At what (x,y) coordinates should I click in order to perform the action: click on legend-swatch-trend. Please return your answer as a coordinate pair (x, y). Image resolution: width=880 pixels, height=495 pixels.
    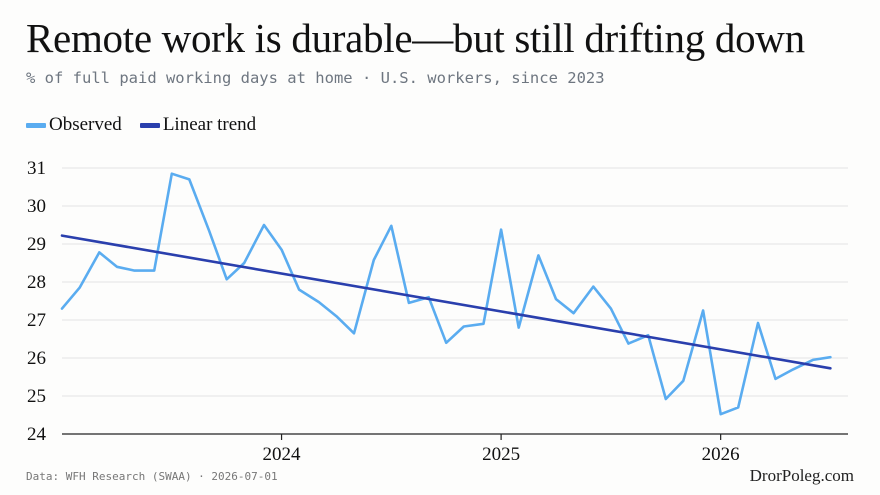
    Looking at the image, I should click on (149, 125).